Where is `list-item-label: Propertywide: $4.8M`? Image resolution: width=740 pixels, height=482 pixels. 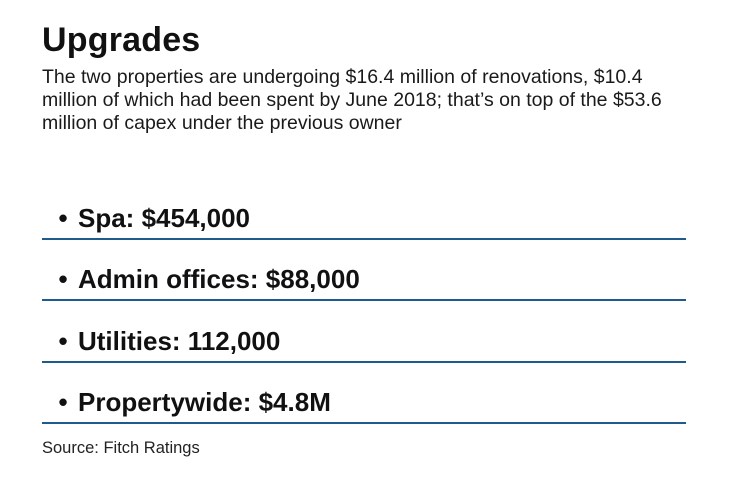
list-item-label: Propertywide: $4.8M is located at coordinates (204, 402).